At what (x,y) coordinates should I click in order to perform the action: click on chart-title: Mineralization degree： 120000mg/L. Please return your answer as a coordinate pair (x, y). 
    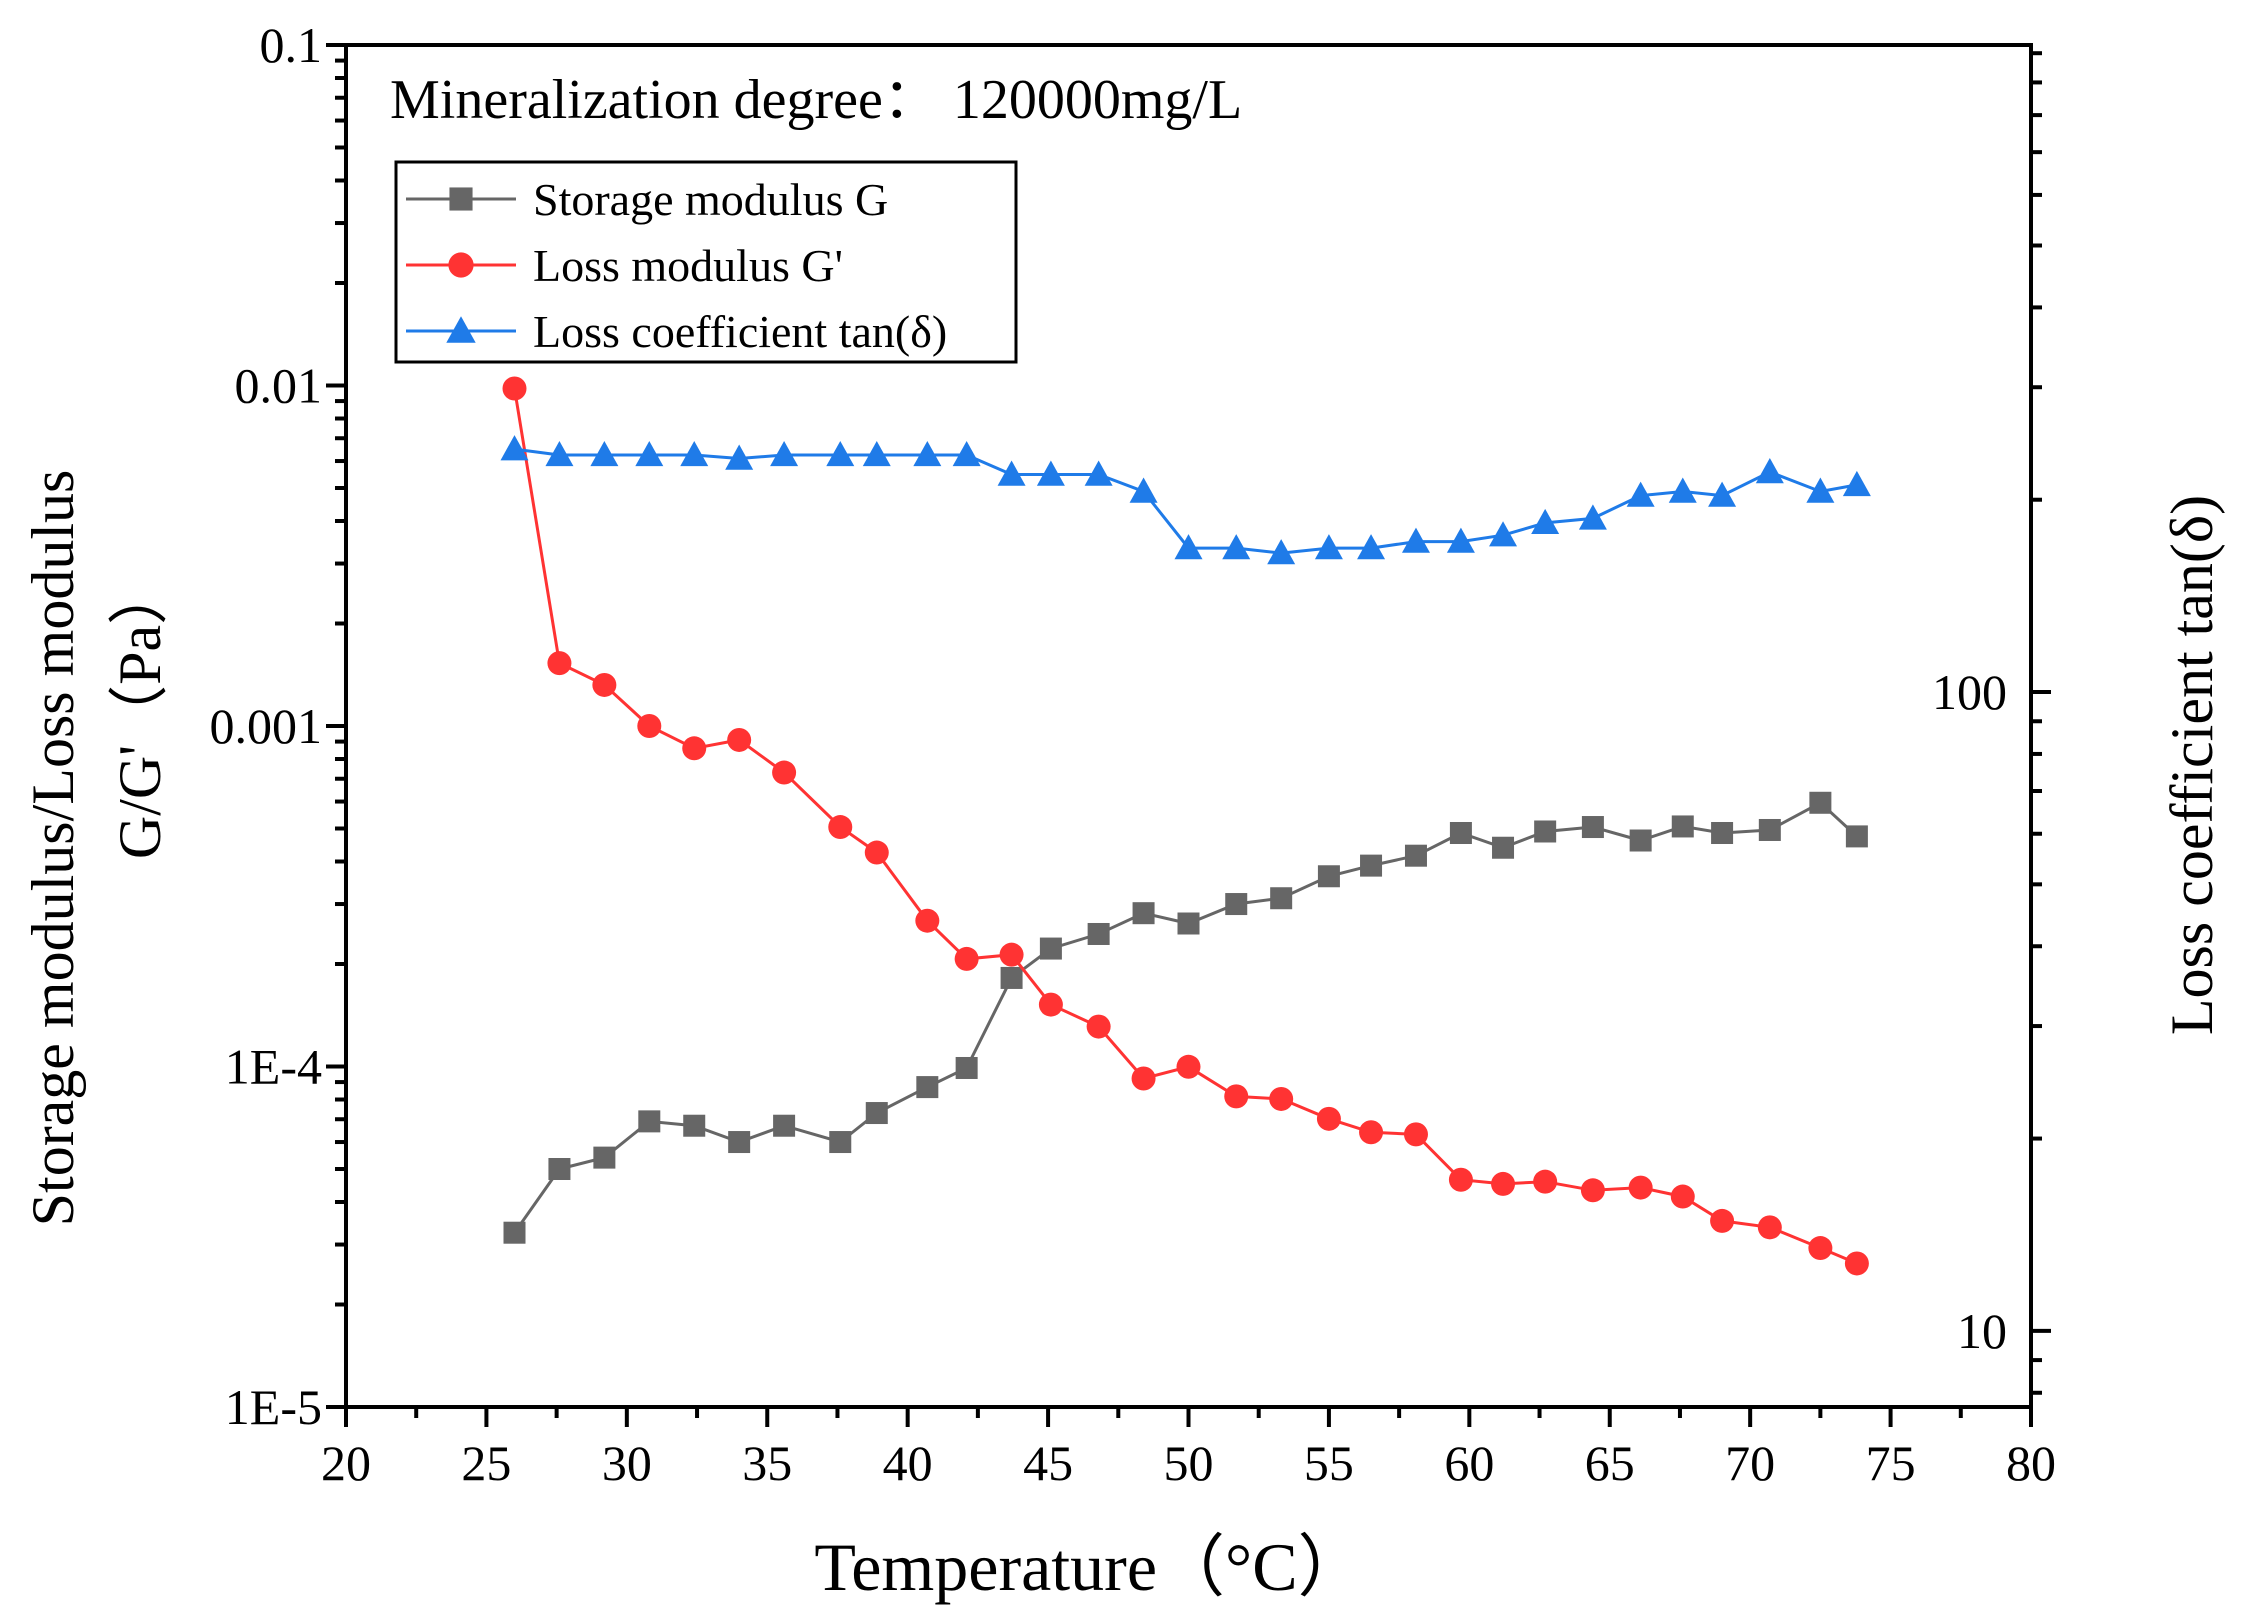
    Looking at the image, I should click on (816, 100).